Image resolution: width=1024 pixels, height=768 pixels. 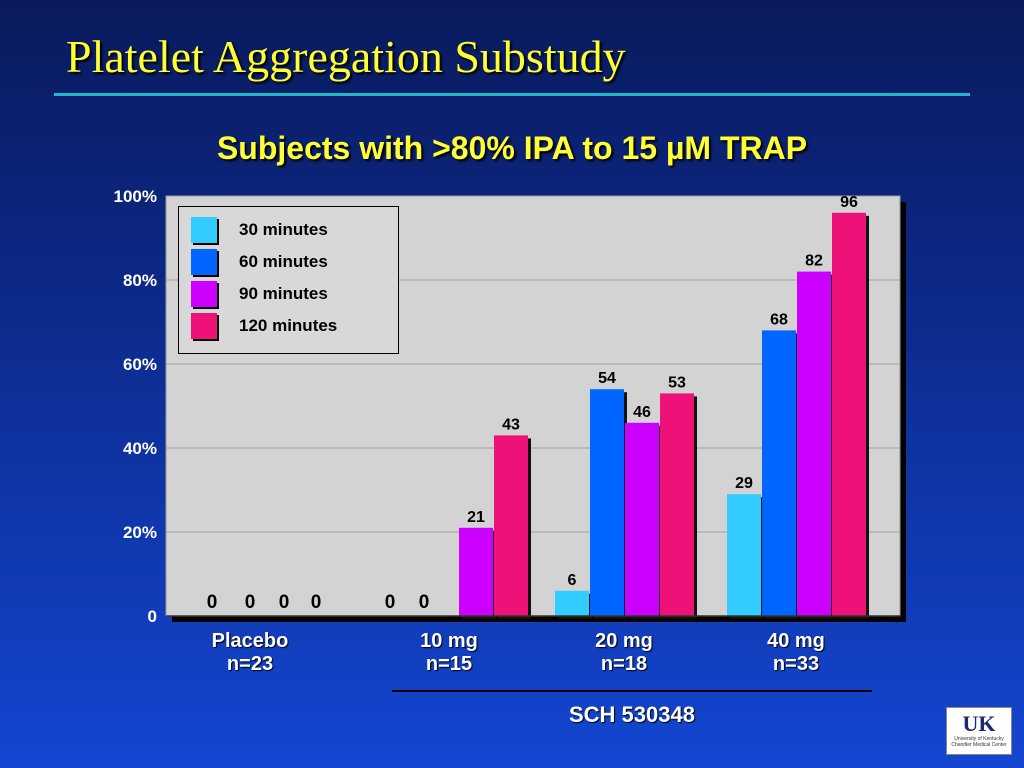 I want to click on category-n: n=18, so click(x=624, y=664).